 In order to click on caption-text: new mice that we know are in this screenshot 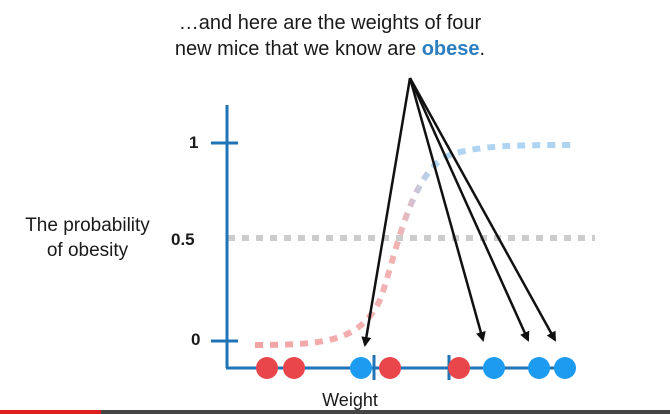, I will do `click(298, 49)`.